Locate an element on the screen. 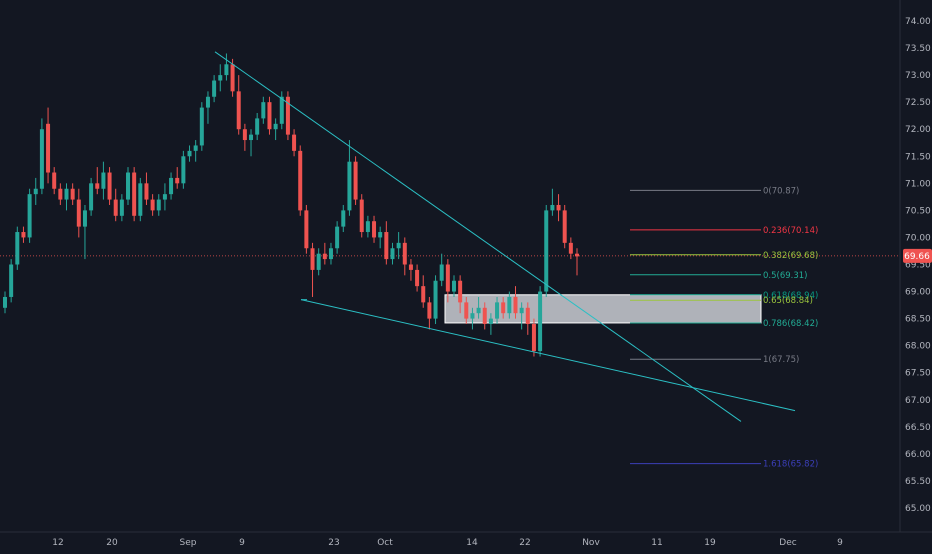  price-axis-panel is located at coordinates (916, 266).